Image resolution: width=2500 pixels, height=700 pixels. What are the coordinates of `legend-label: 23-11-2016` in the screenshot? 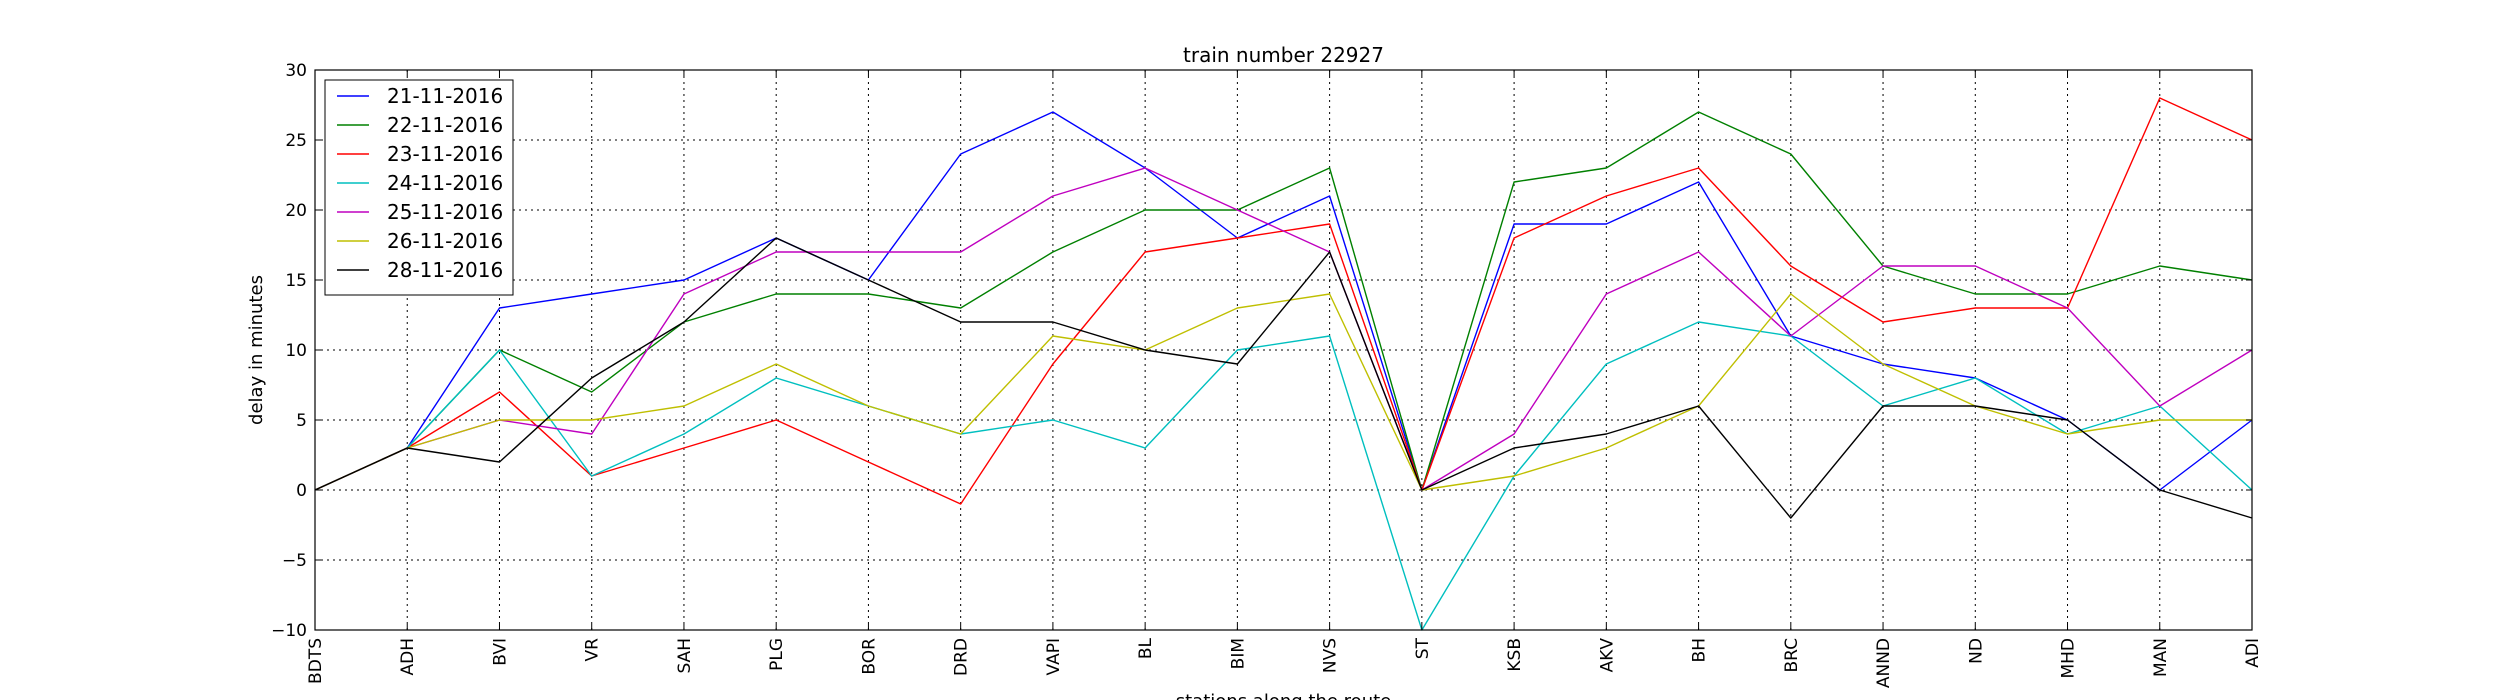 It's located at (445, 154).